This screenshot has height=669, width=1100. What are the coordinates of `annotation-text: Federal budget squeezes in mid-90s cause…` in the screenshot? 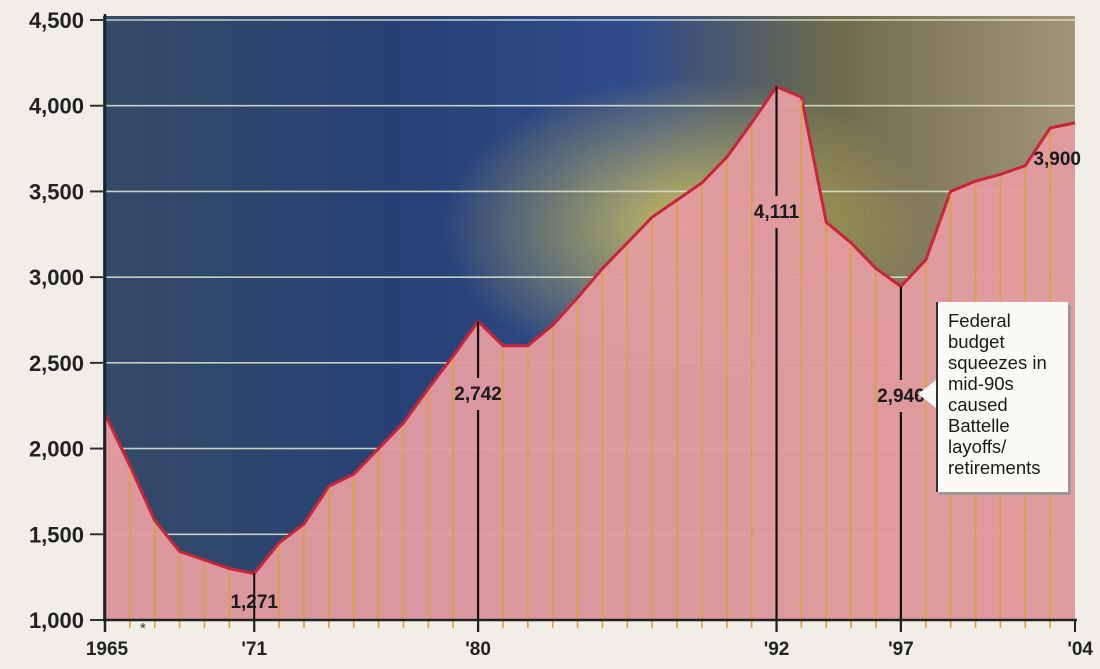 It's located at (997, 394).